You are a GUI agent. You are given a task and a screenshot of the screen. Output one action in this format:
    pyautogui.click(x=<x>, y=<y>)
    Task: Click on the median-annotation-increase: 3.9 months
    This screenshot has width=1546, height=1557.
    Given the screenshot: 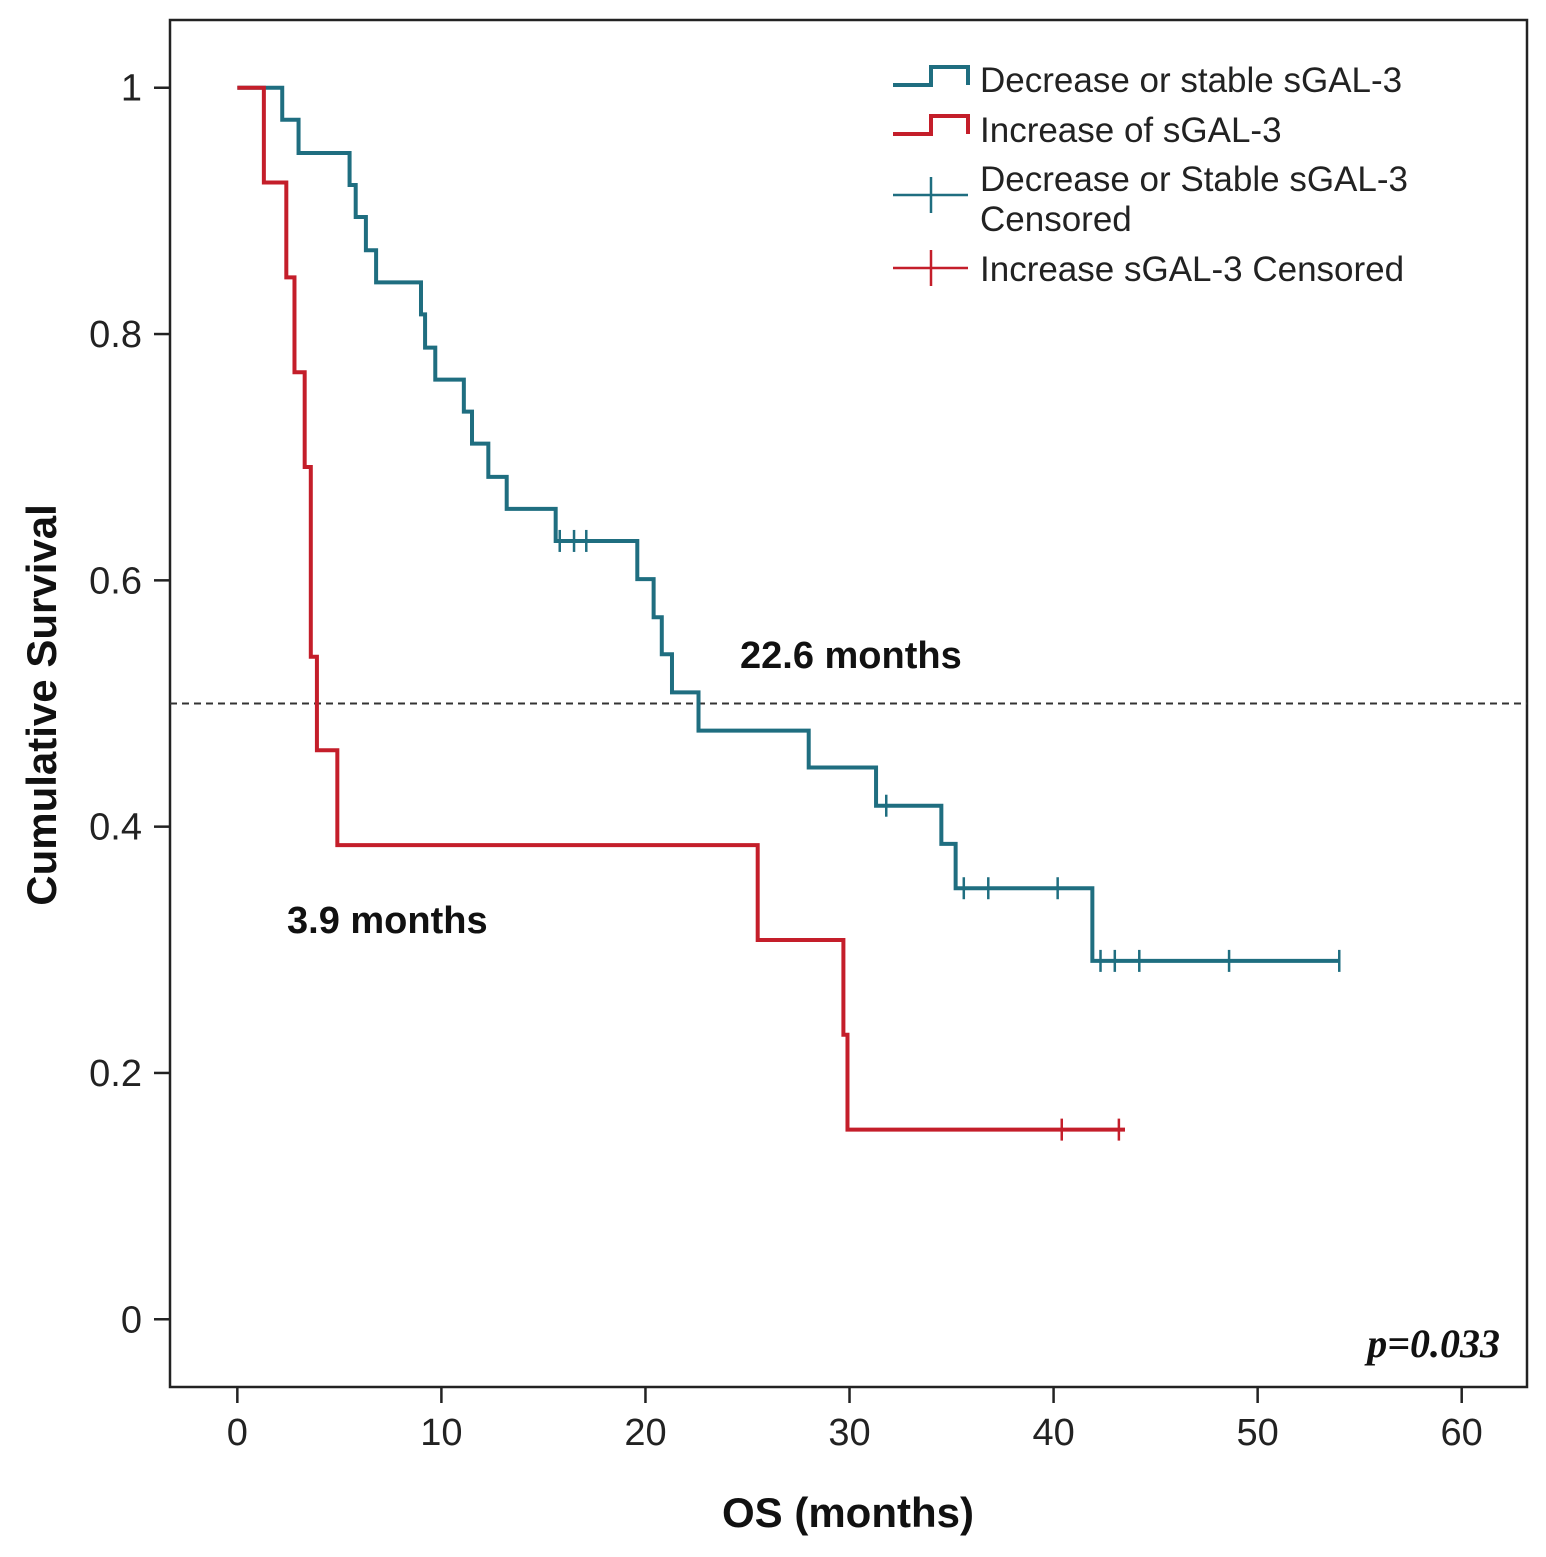 What is the action you would take?
    pyautogui.click(x=387, y=921)
    